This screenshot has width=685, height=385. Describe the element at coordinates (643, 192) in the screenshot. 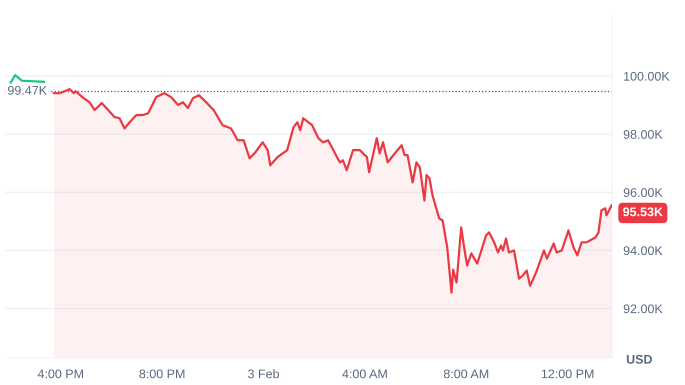

I see `y-tick-label: 96.00K` at that location.